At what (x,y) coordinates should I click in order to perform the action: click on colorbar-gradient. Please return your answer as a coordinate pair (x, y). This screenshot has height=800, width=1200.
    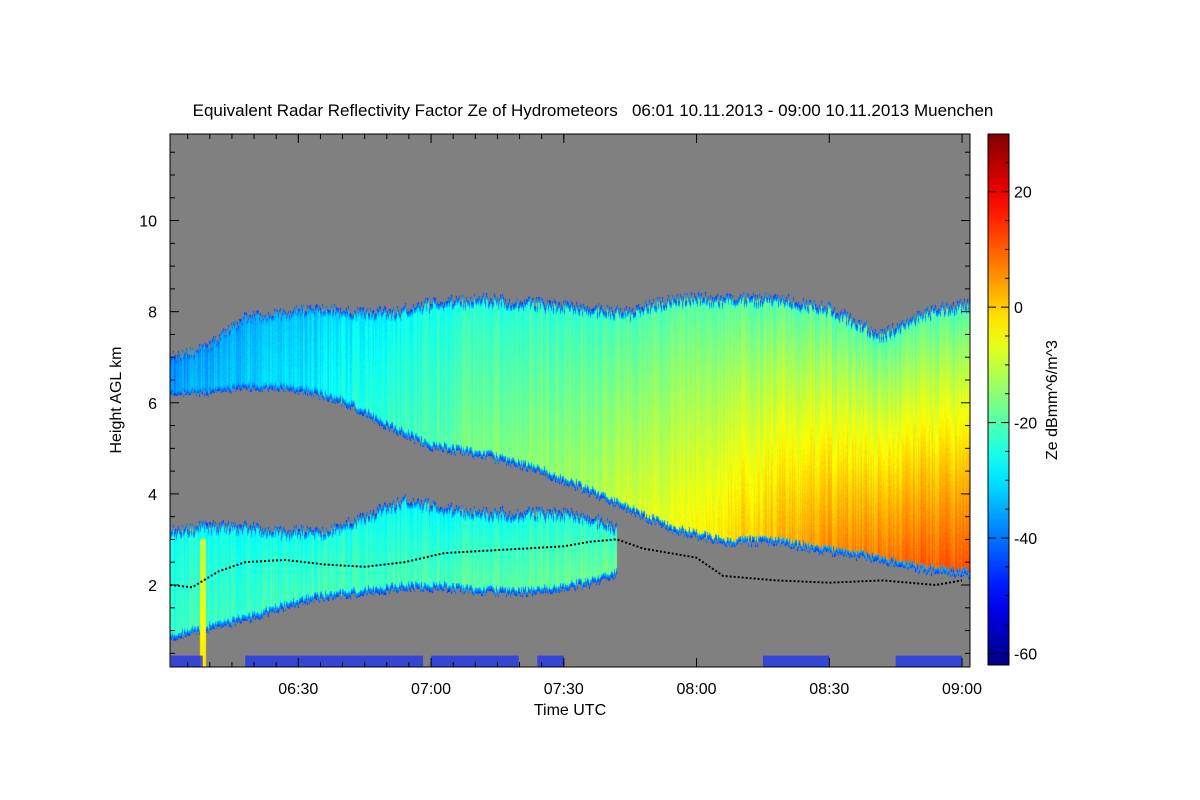
    Looking at the image, I should click on (998, 399).